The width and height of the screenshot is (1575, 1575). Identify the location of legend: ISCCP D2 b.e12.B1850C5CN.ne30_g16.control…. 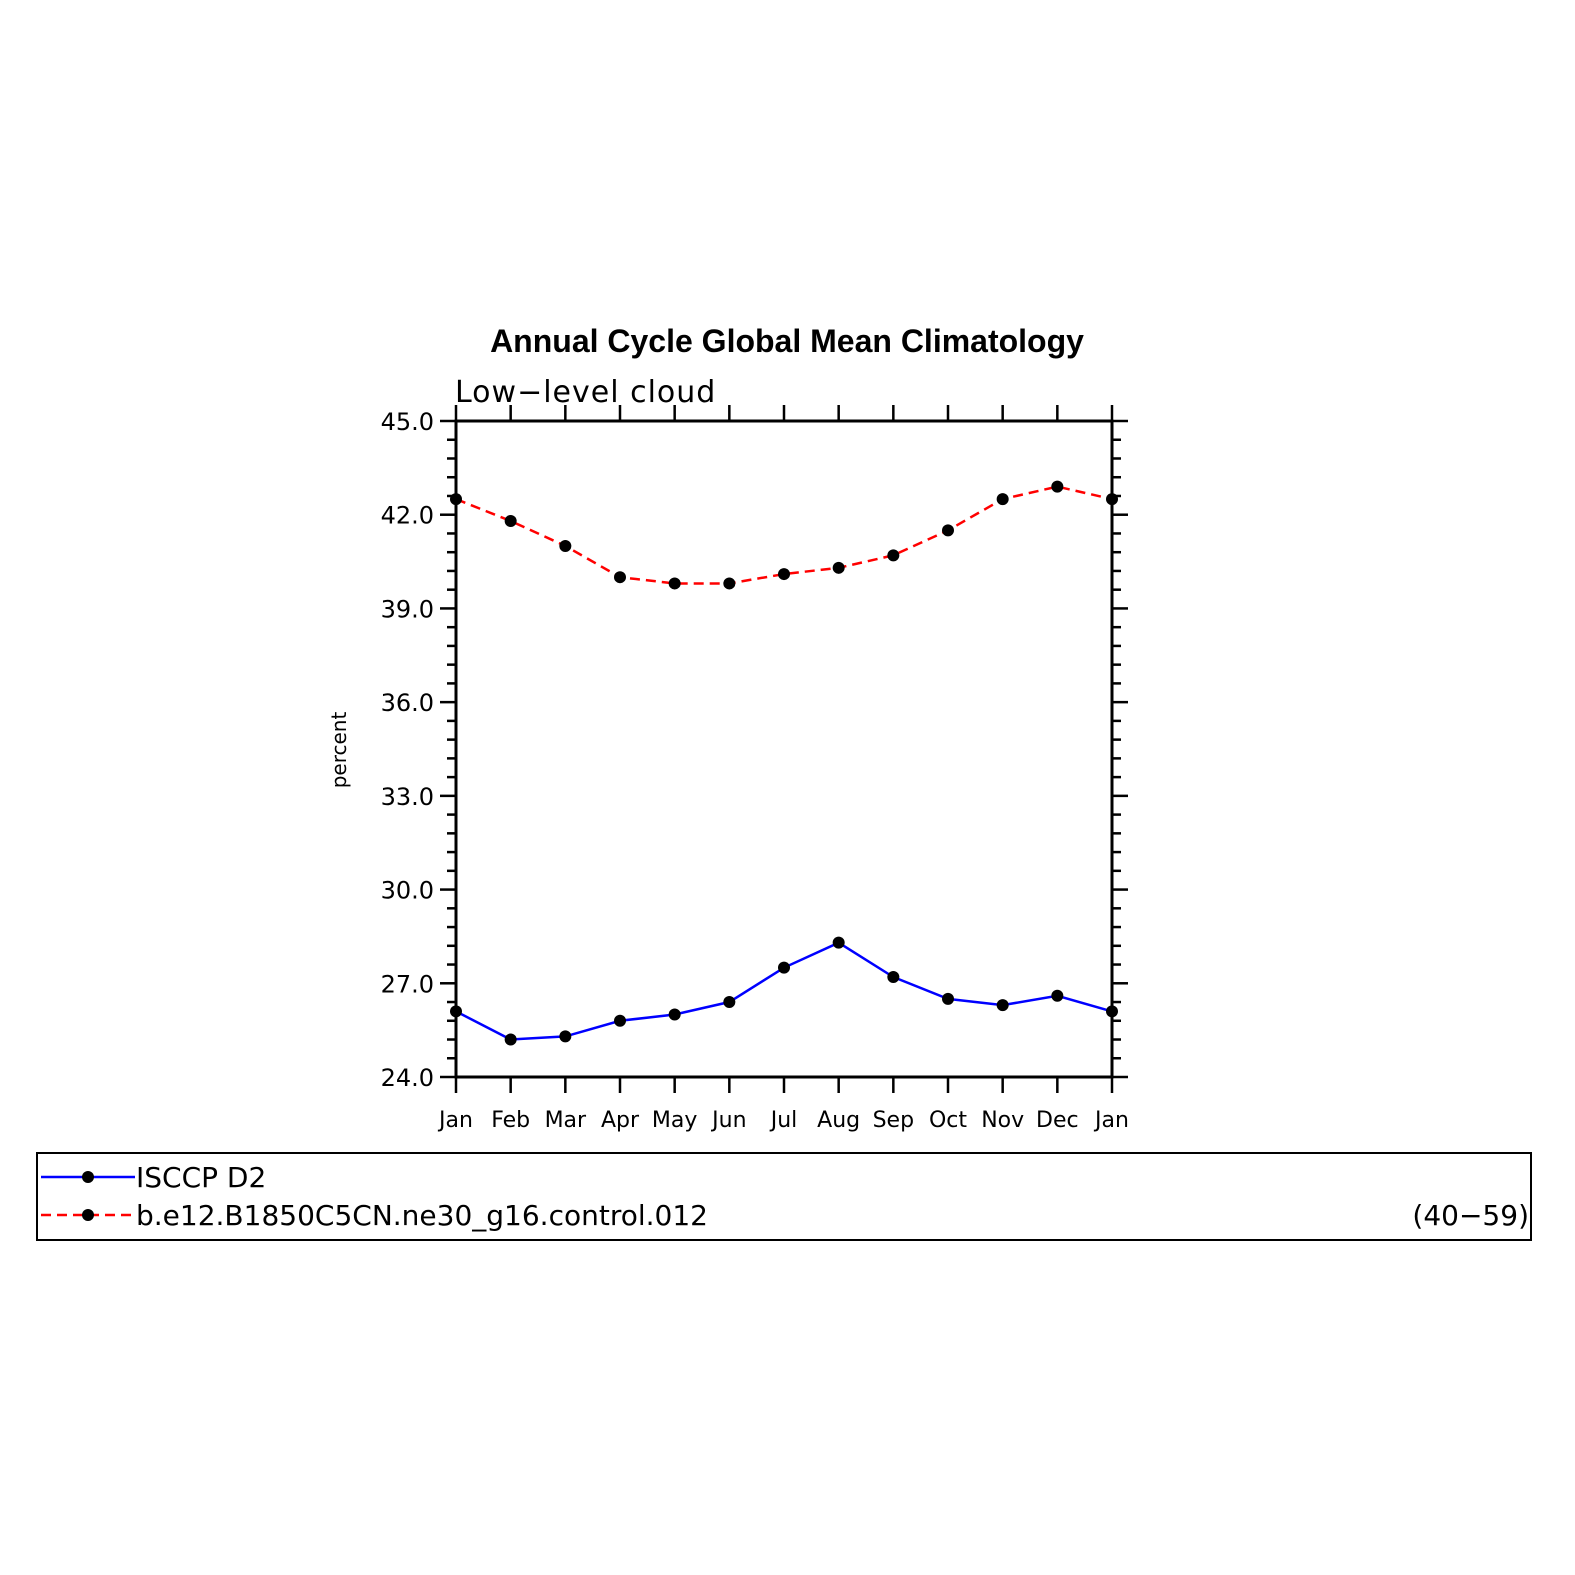
(784, 1196).